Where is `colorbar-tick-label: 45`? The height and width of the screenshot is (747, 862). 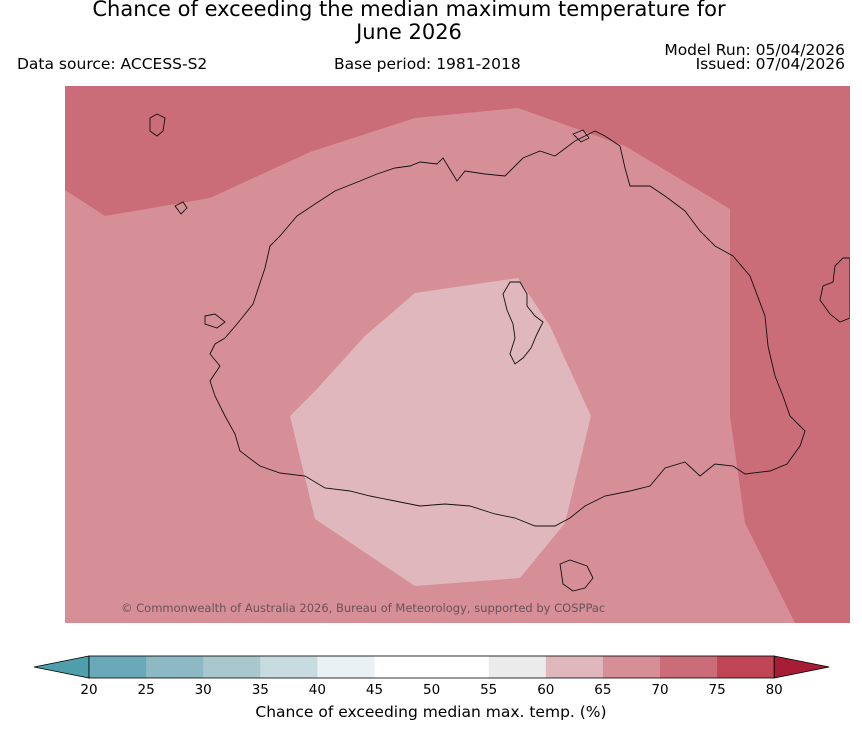
colorbar-tick-label: 45 is located at coordinates (374, 690).